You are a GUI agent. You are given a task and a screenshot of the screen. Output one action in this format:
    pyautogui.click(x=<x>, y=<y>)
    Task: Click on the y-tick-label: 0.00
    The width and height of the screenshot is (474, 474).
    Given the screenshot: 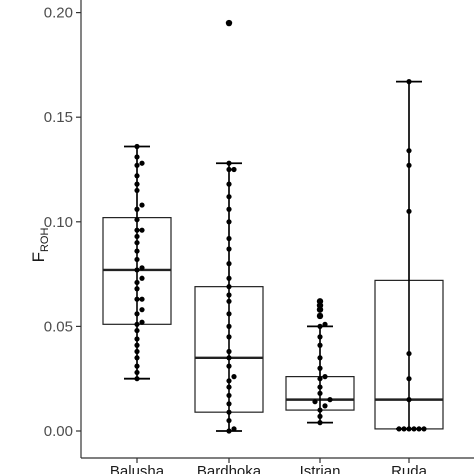 What is the action you would take?
    pyautogui.click(x=58, y=431)
    